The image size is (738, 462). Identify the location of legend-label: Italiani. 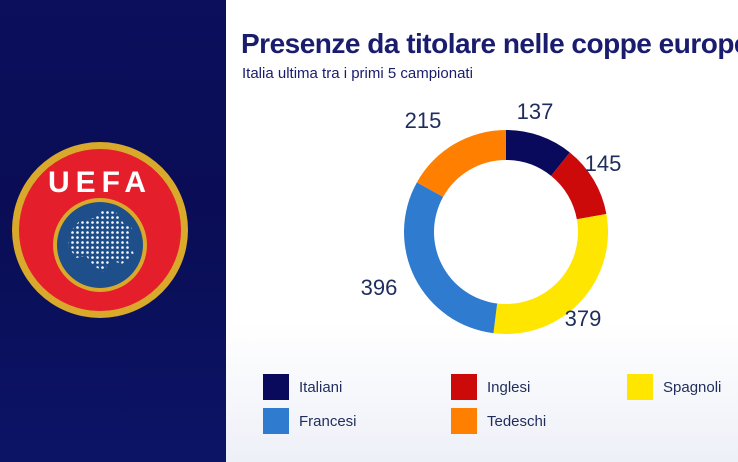
(321, 387).